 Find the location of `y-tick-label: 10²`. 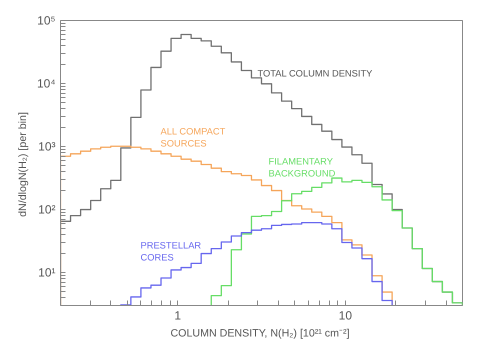

y-tick-label: 10² is located at coordinates (47, 209).